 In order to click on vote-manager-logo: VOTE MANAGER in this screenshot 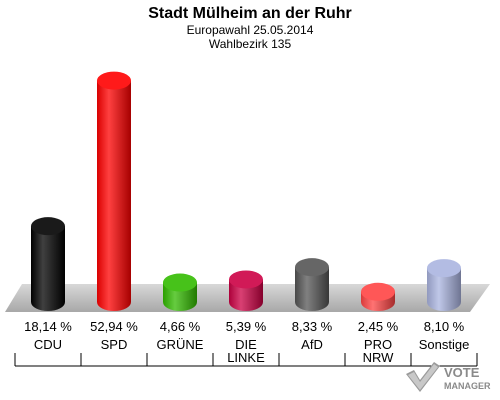, I will do `click(448, 377)`.